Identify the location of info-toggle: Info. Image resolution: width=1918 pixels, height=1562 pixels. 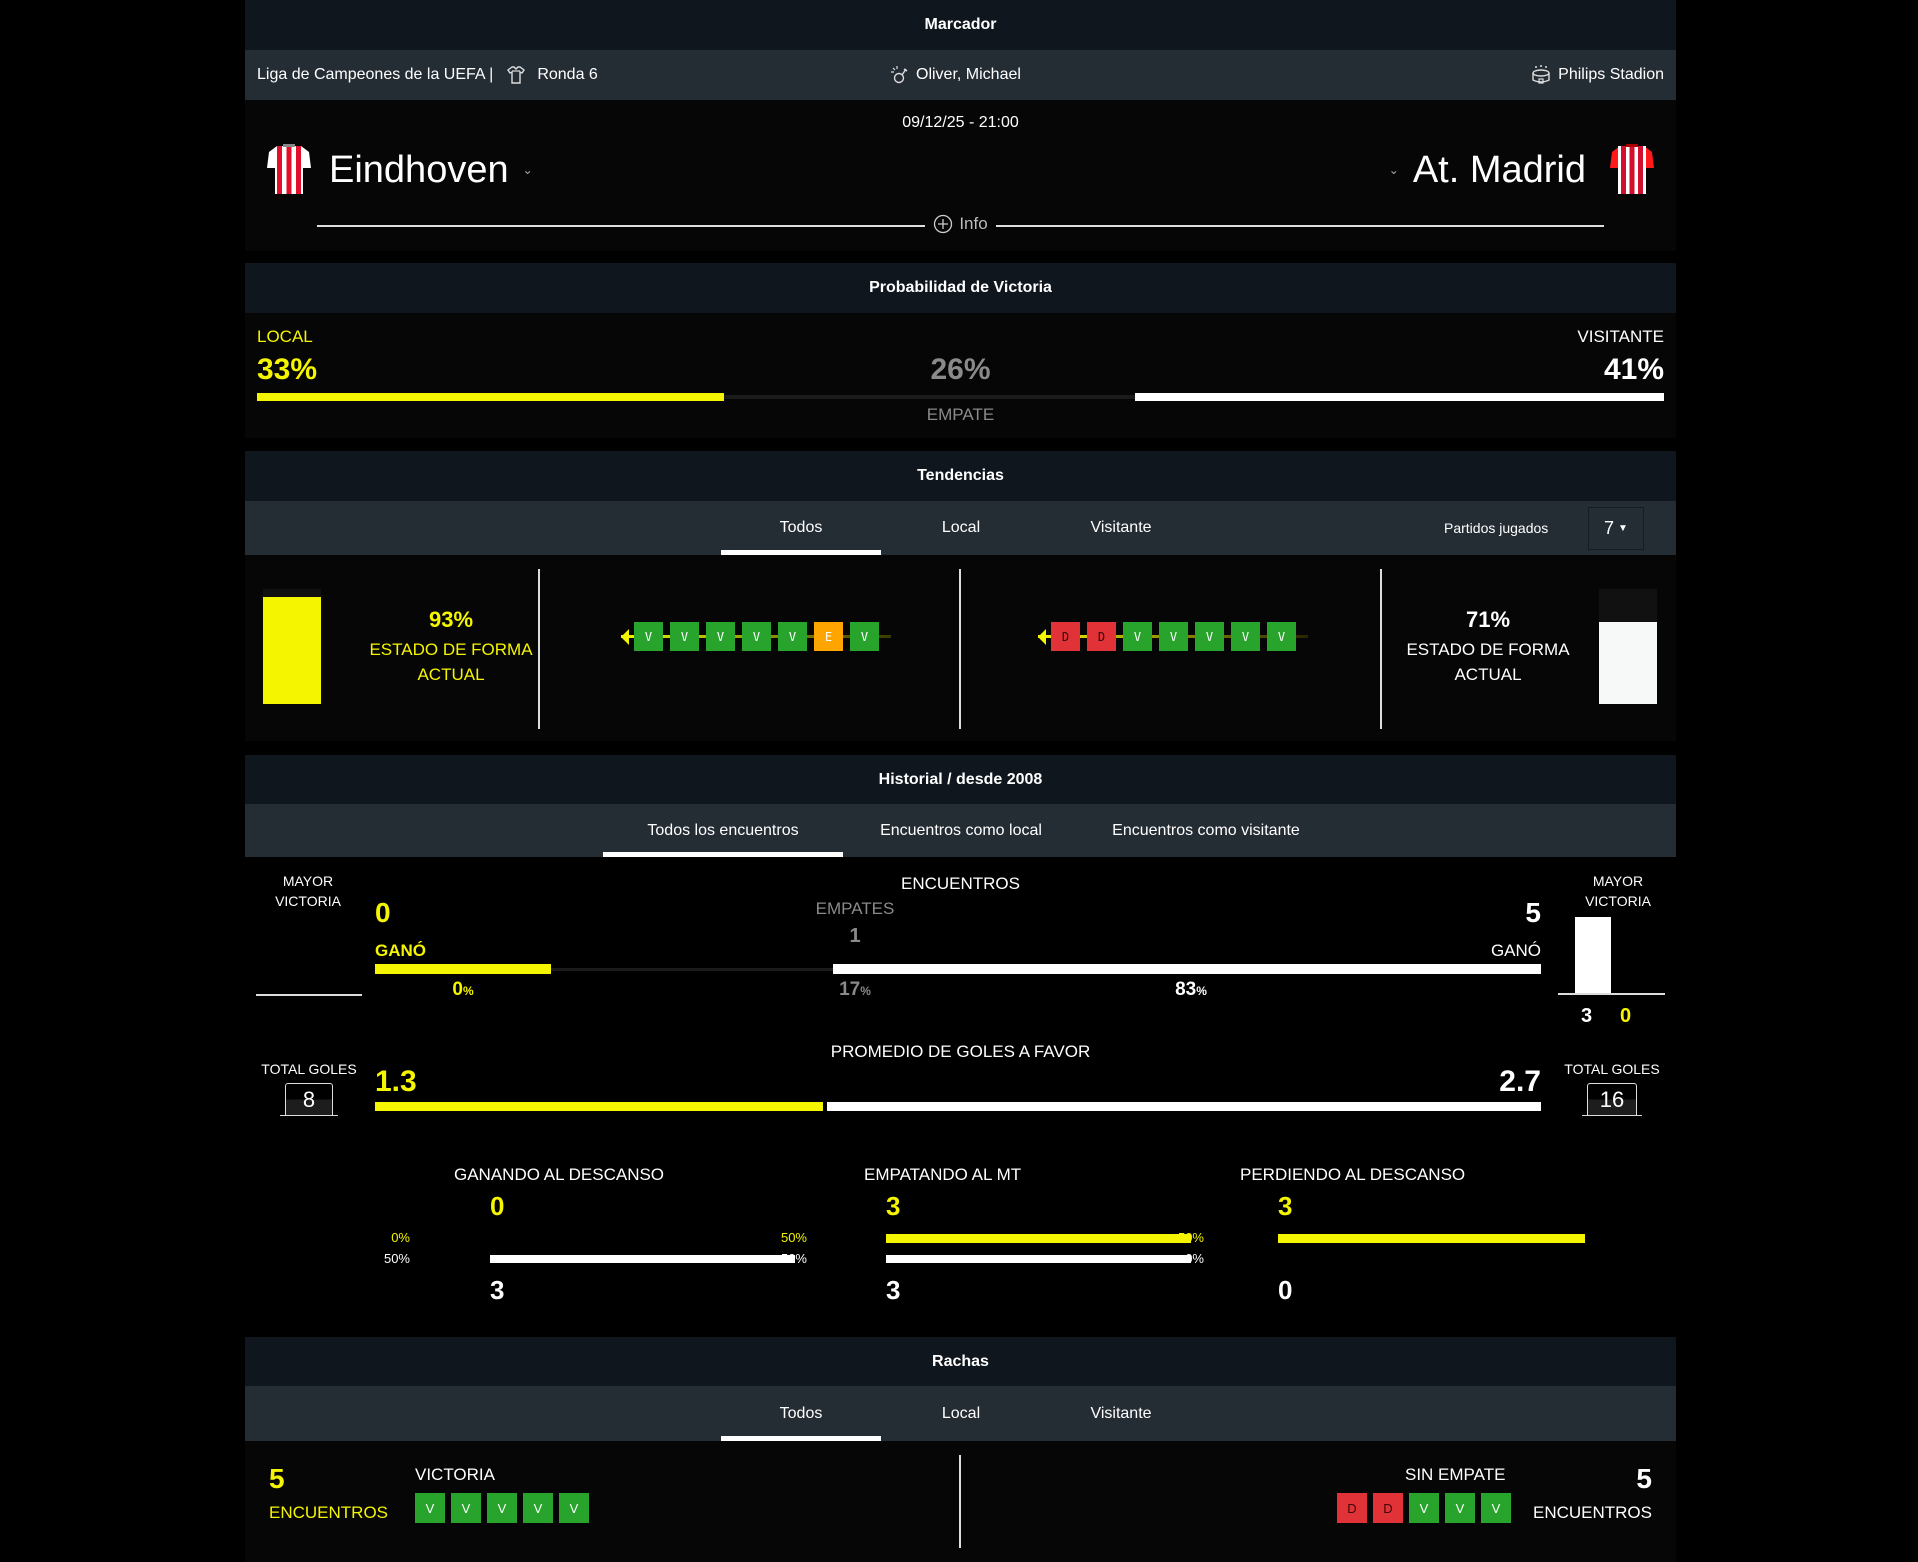
(960, 224).